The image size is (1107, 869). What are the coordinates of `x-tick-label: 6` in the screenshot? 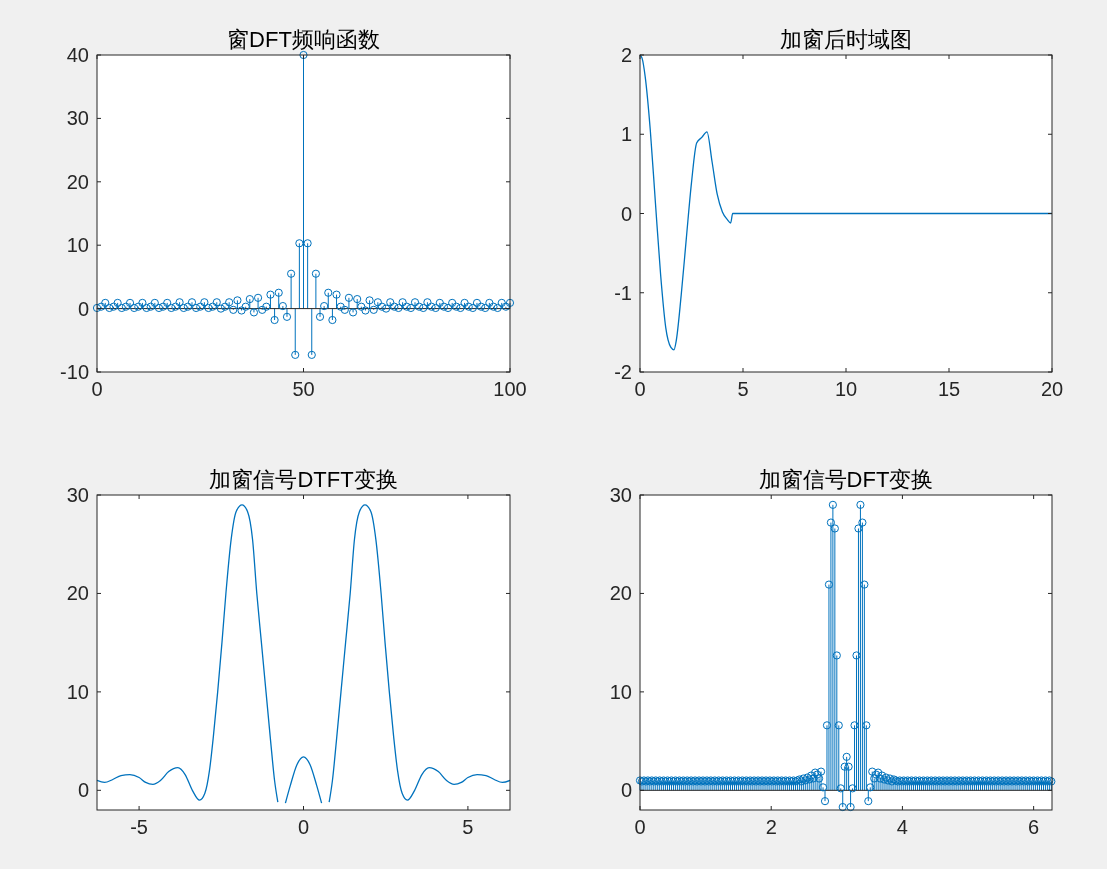 It's located at (1034, 827).